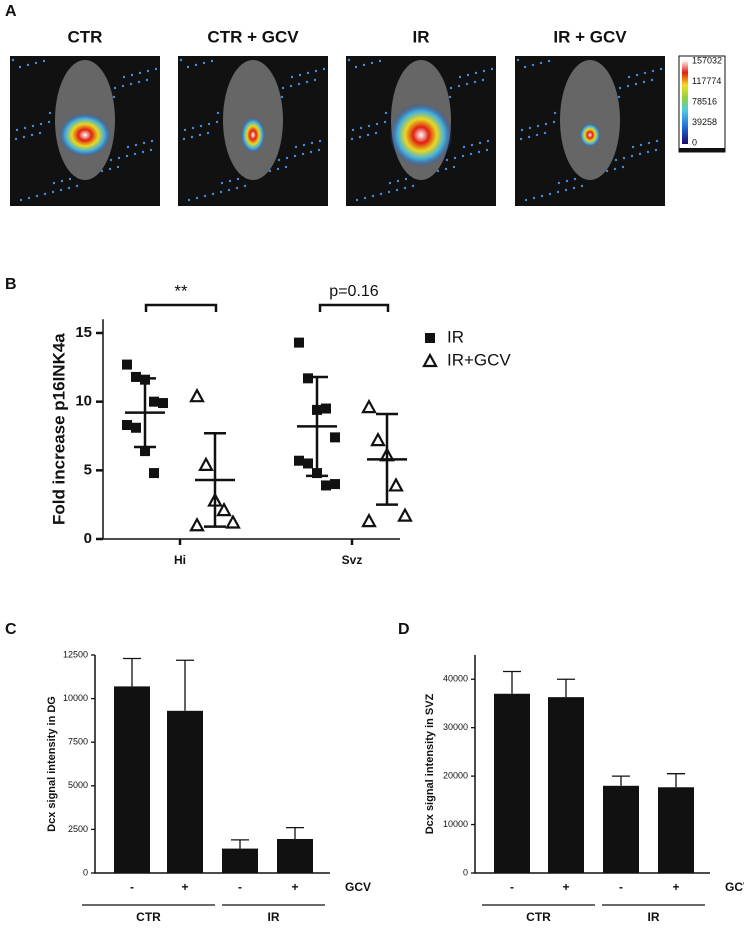 The image size is (744, 931). I want to click on x-axis-label: GCV, so click(358, 887).